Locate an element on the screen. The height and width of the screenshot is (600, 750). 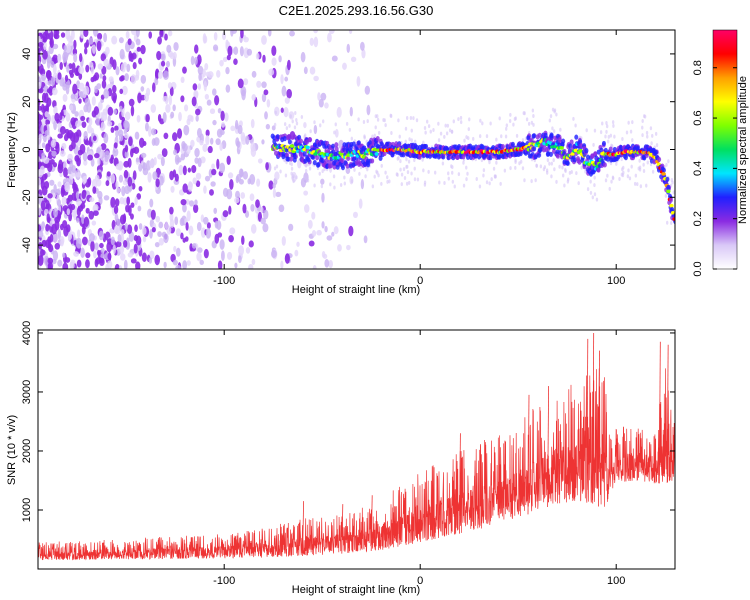
spectrogram-ytick-label--40: -40 is located at coordinates (27, 245).